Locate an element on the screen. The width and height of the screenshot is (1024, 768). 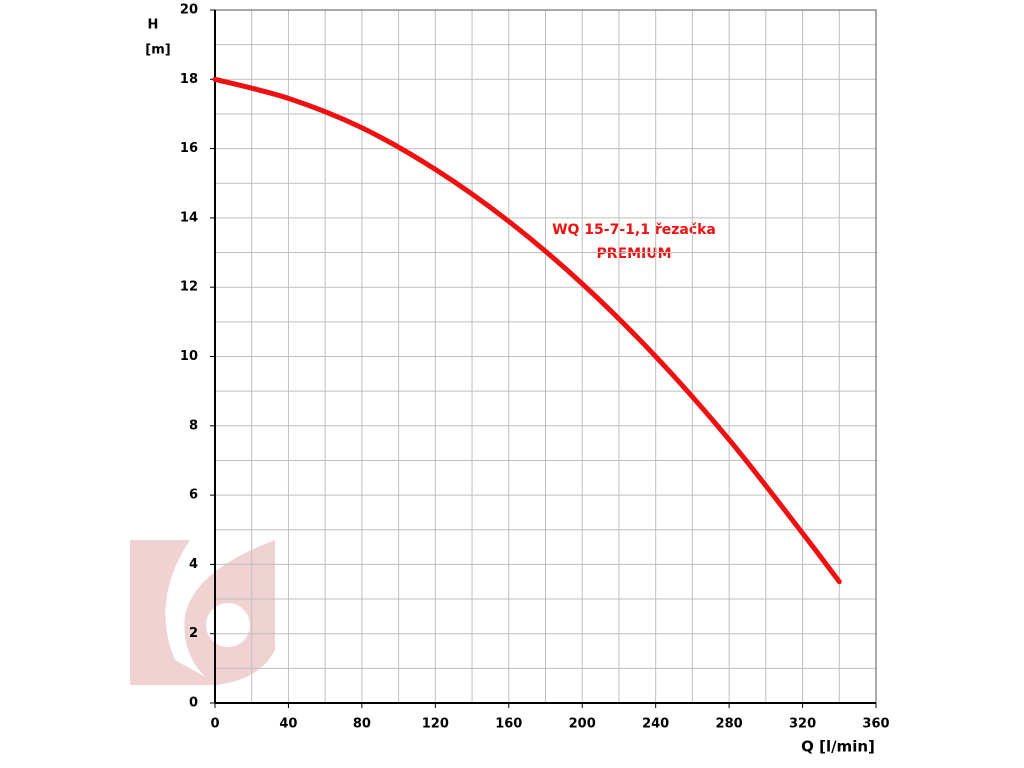
x-tick-label: 160 is located at coordinates (508, 724).